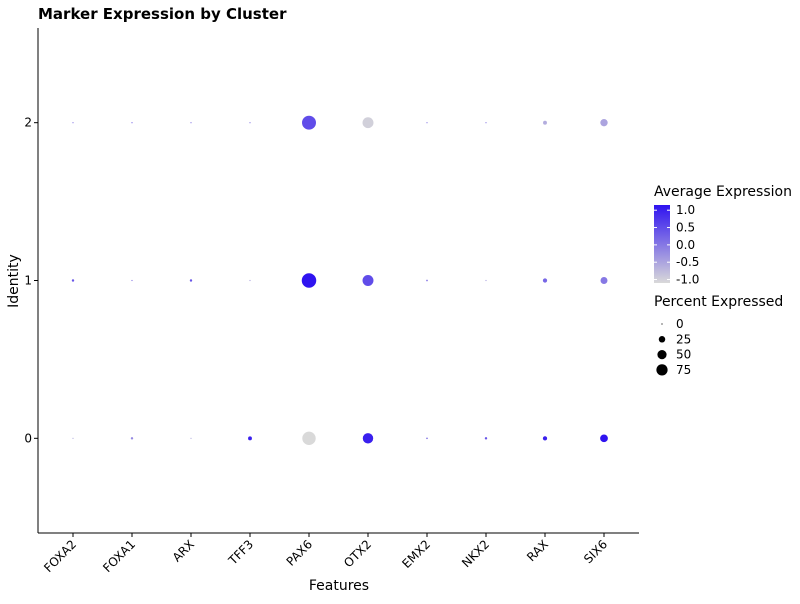  I want to click on size-legend-label: 50, so click(683, 355).